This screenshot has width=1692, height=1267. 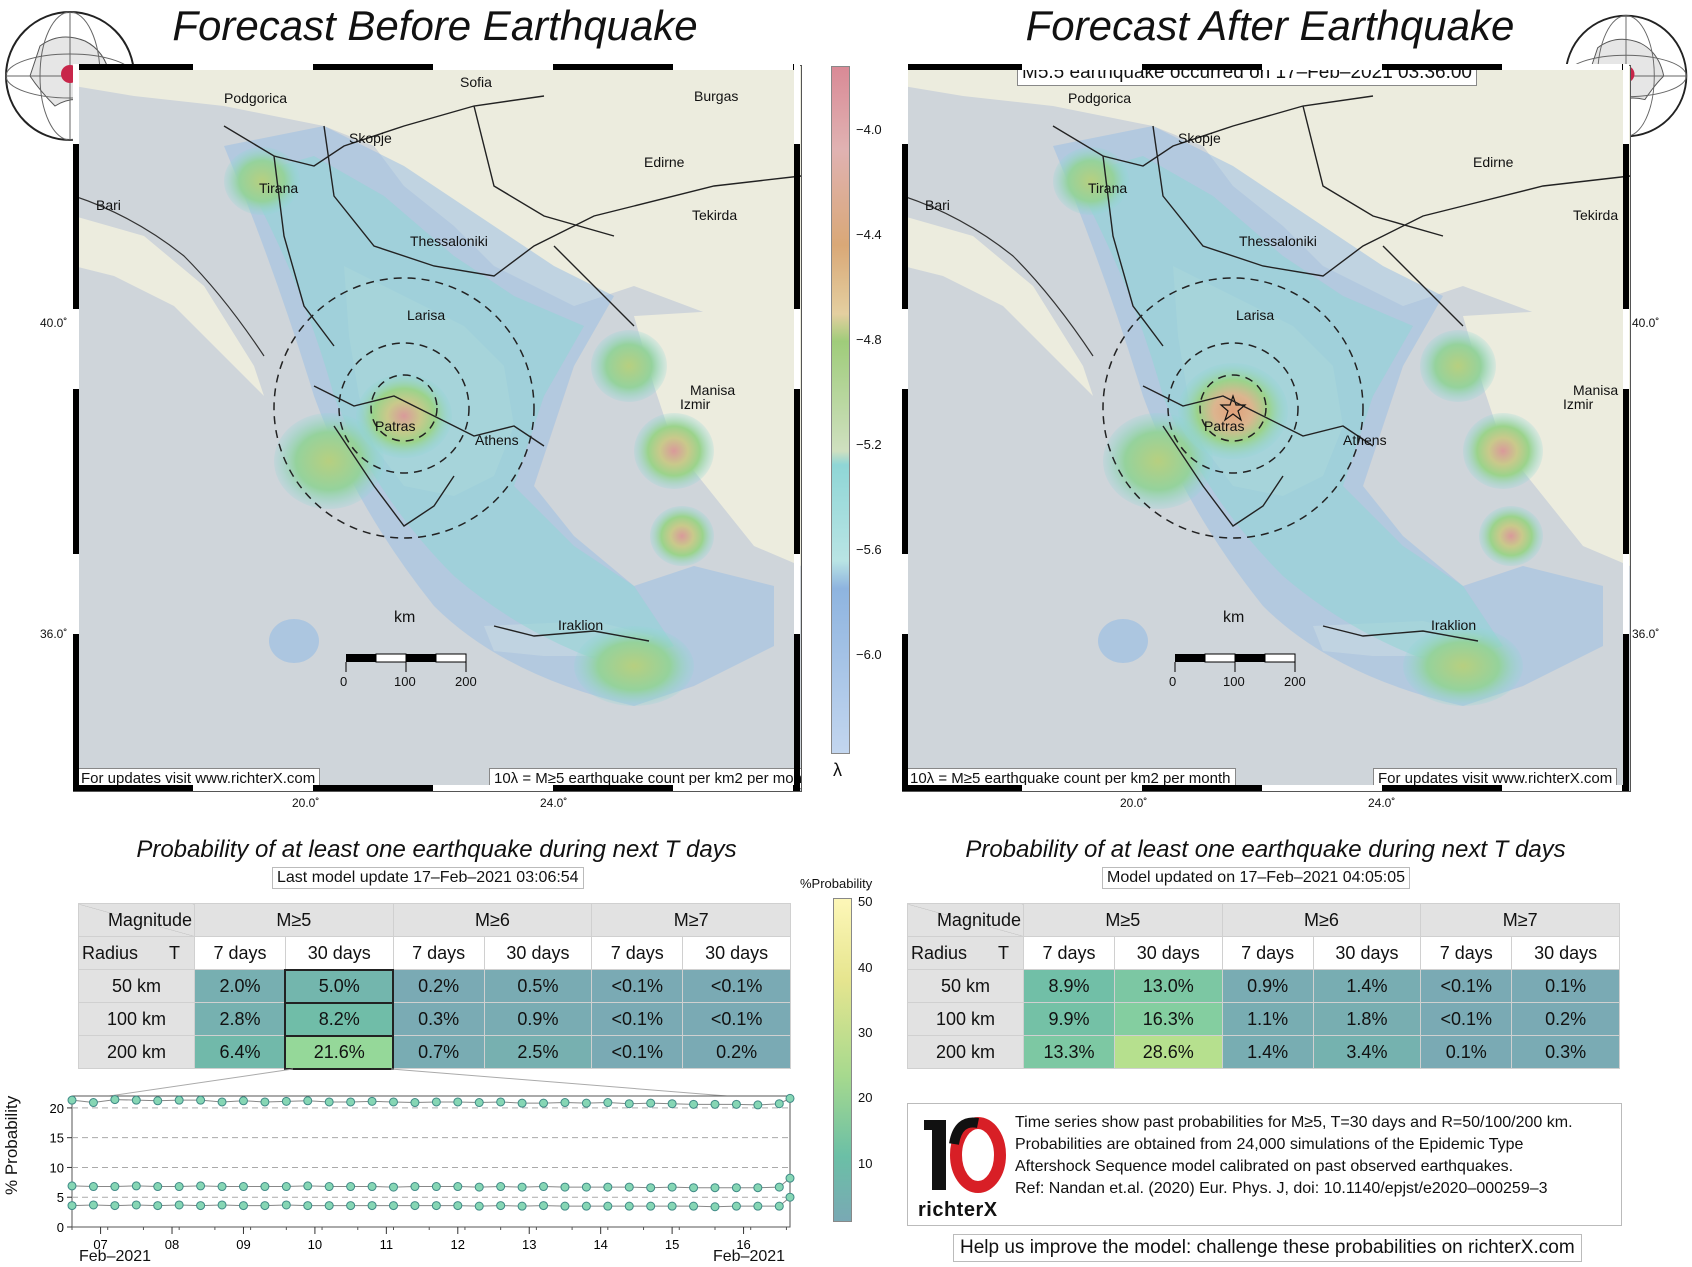 What do you see at coordinates (1493, 162) in the screenshot?
I see `city-label: Edirne` at bounding box center [1493, 162].